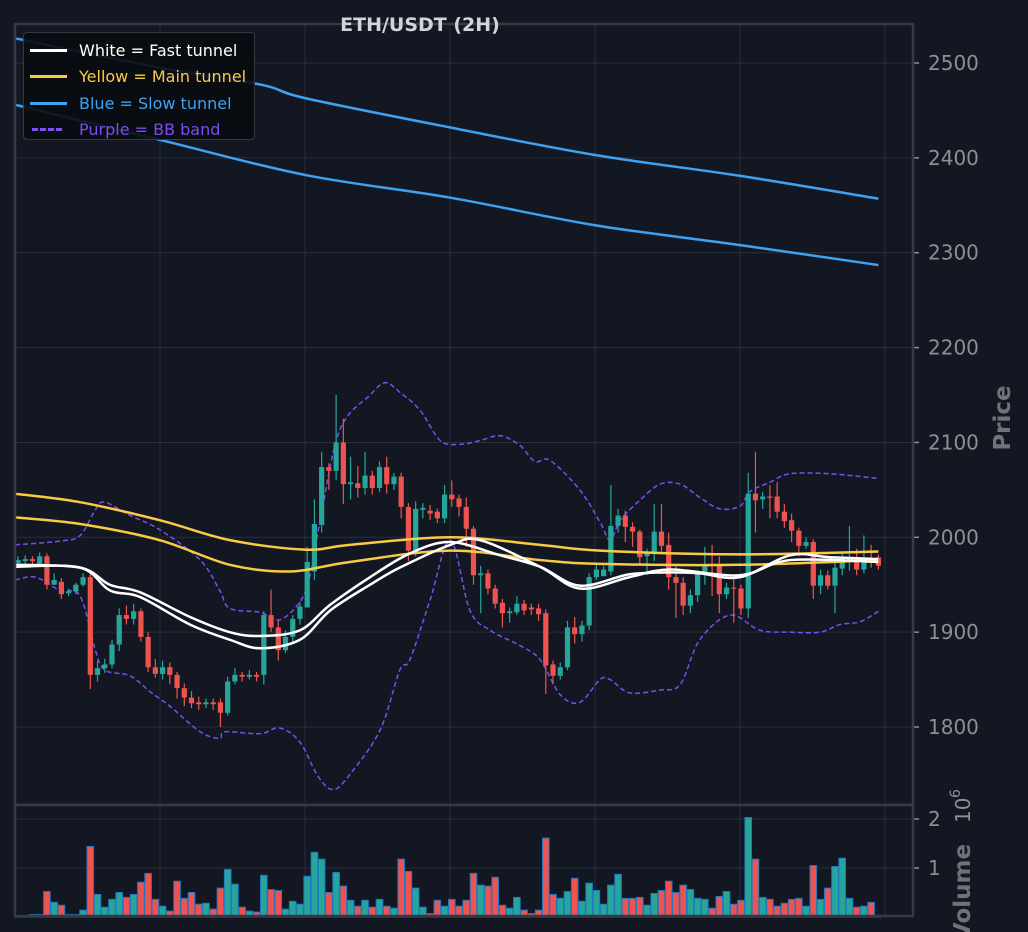 Image resolution: width=1028 pixels, height=932 pixels. Describe the element at coordinates (163, 77) in the screenshot. I see `legend-label-main: Yellow = Main tunnel` at that location.